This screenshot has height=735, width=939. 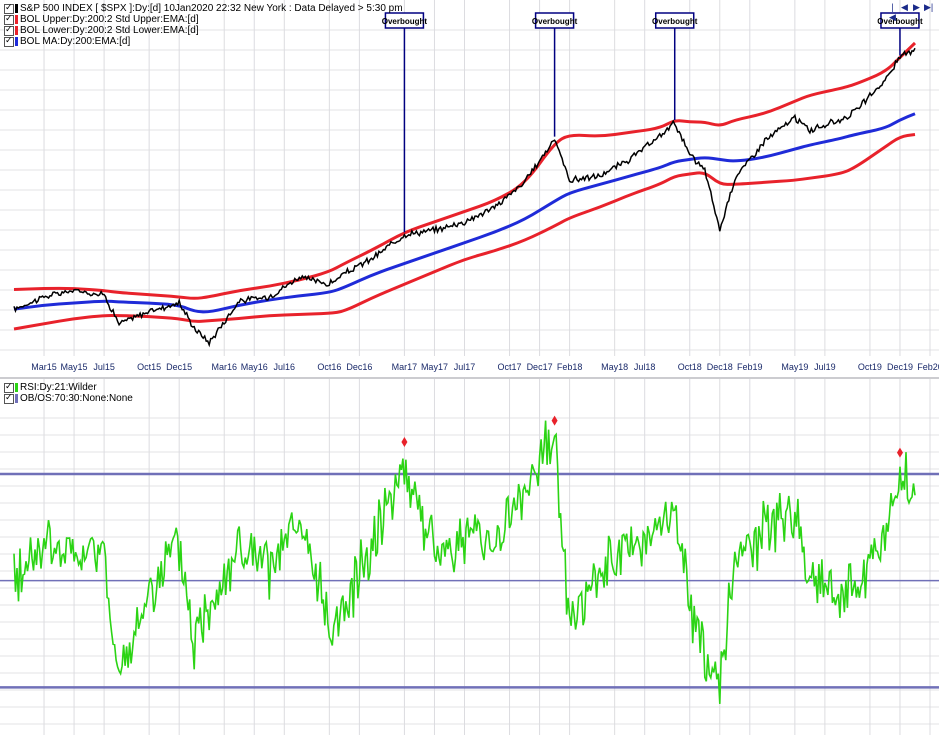 What do you see at coordinates (16, 30) in the screenshot?
I see `bol-lower-swatch` at bounding box center [16, 30].